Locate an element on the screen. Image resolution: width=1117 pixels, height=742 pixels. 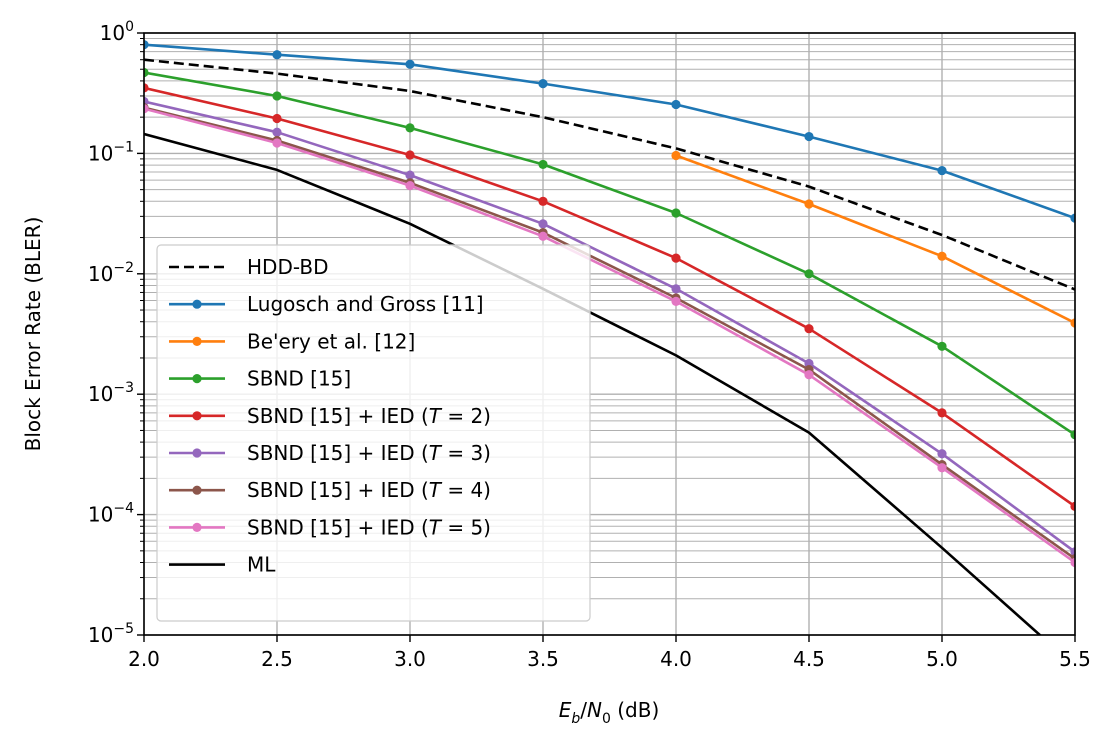
y-axis-label: Block Error Rate (BLER) is located at coordinates (33, 334).